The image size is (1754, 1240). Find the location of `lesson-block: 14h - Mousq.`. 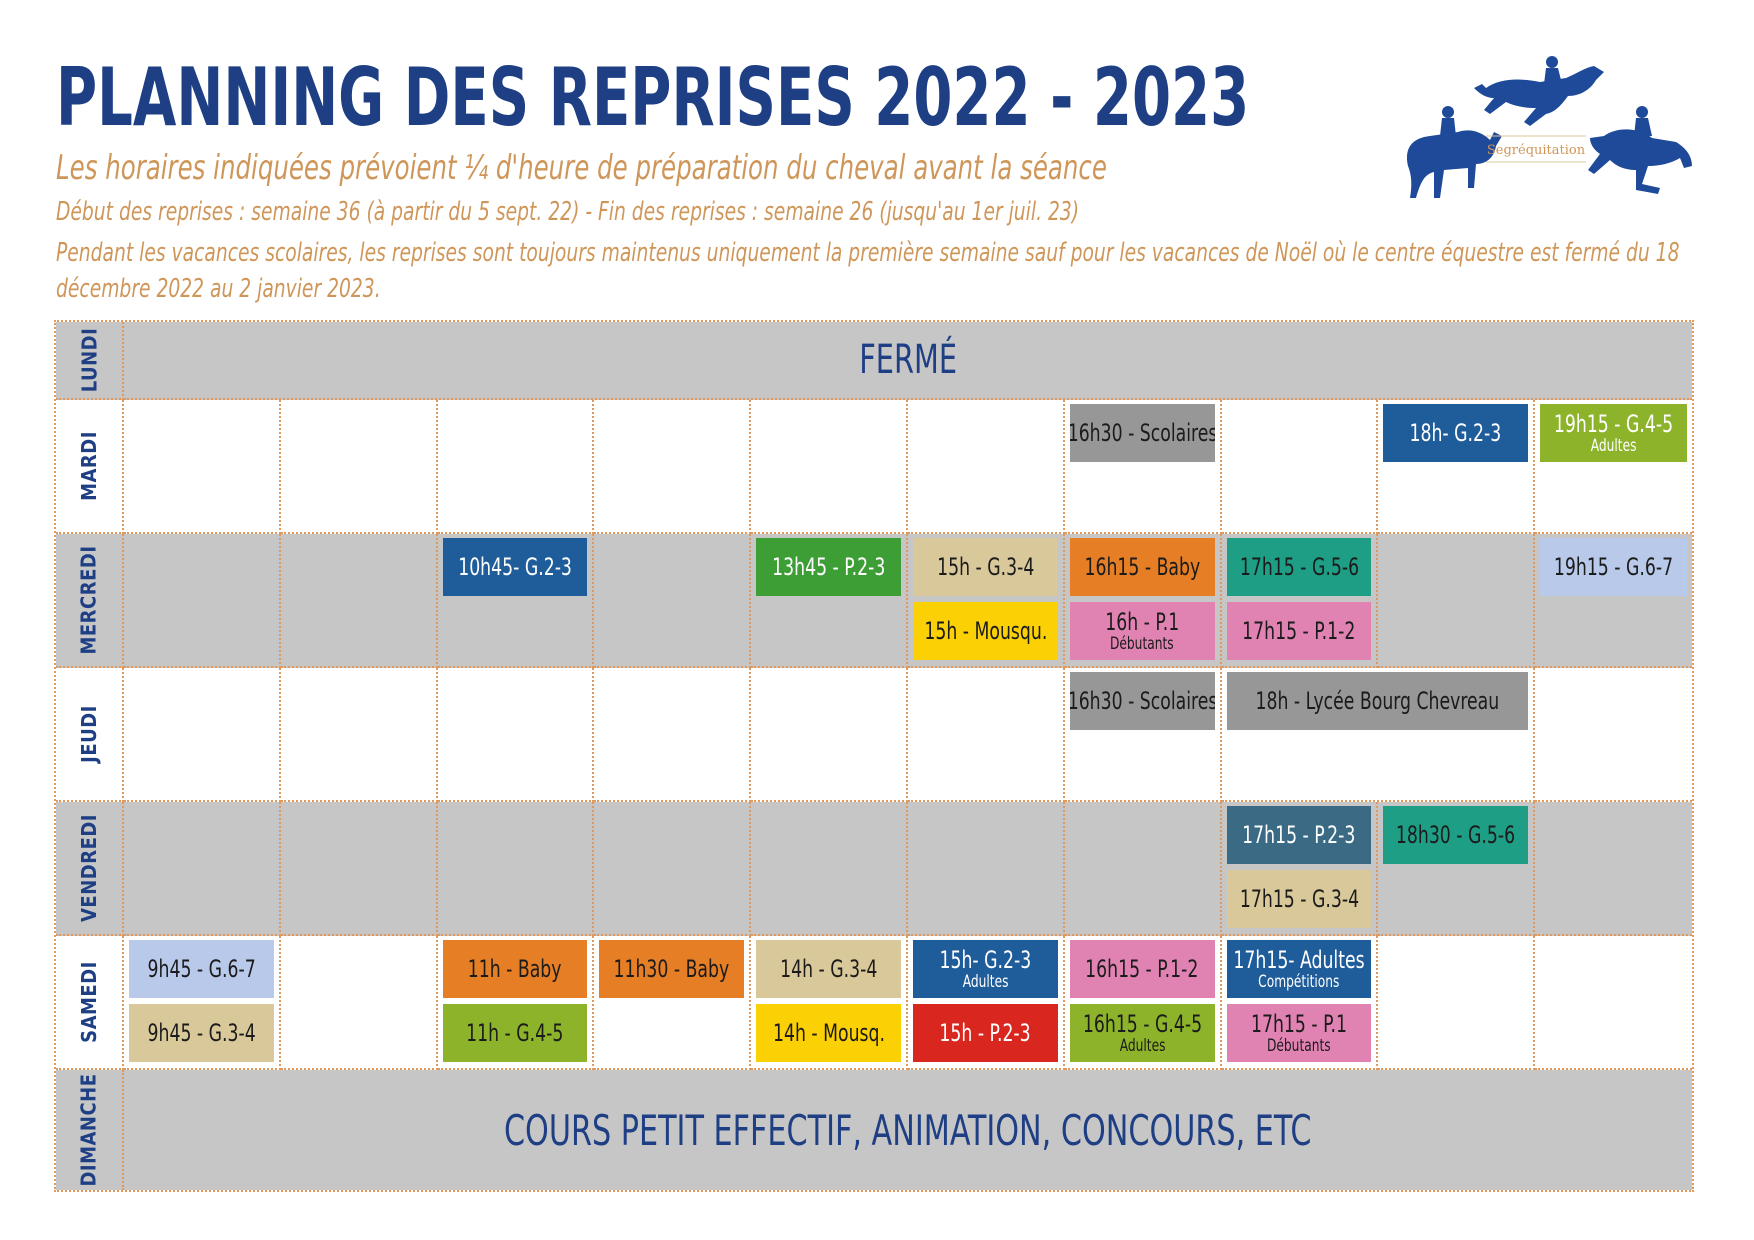

lesson-block: 14h - Mousq. is located at coordinates (828, 1033).